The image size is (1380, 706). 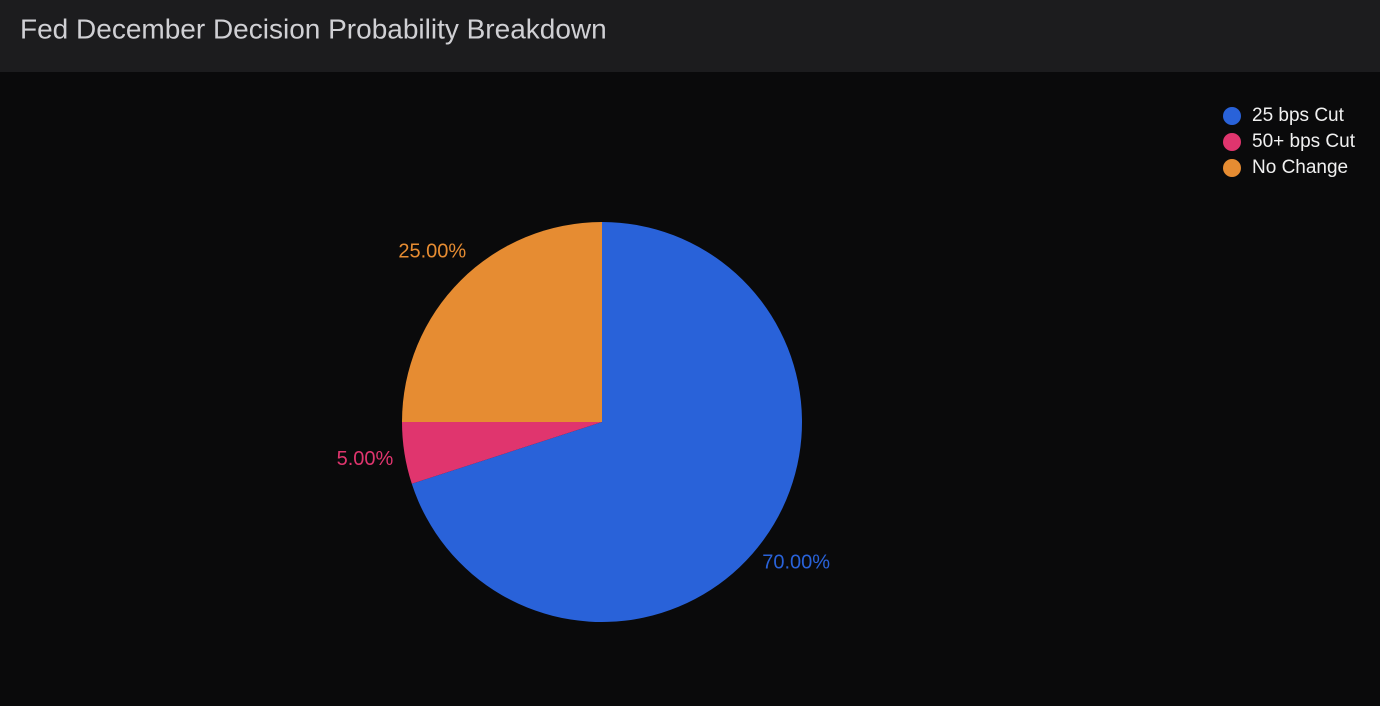 What do you see at coordinates (1304, 141) in the screenshot?
I see `legend-label: 50+ bps Cut` at bounding box center [1304, 141].